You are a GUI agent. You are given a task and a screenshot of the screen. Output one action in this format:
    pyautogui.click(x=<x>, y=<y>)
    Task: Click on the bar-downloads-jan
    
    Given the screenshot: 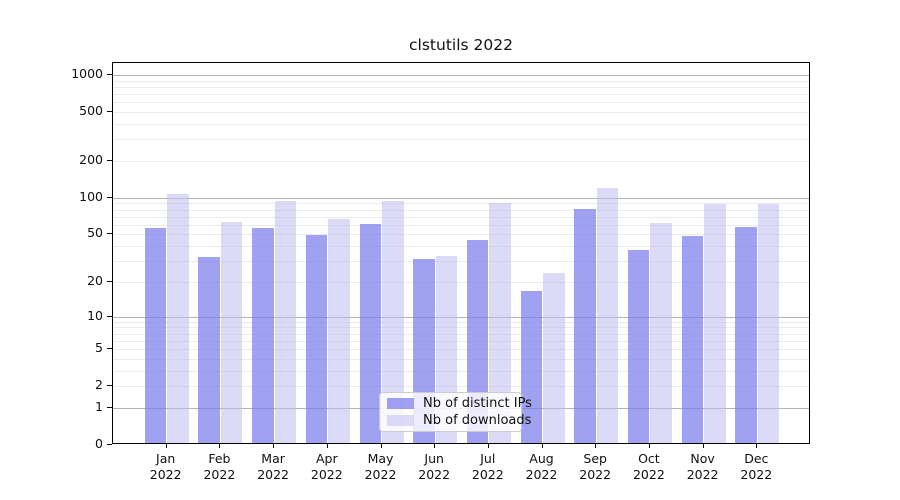 What is the action you would take?
    pyautogui.click(x=178, y=318)
    